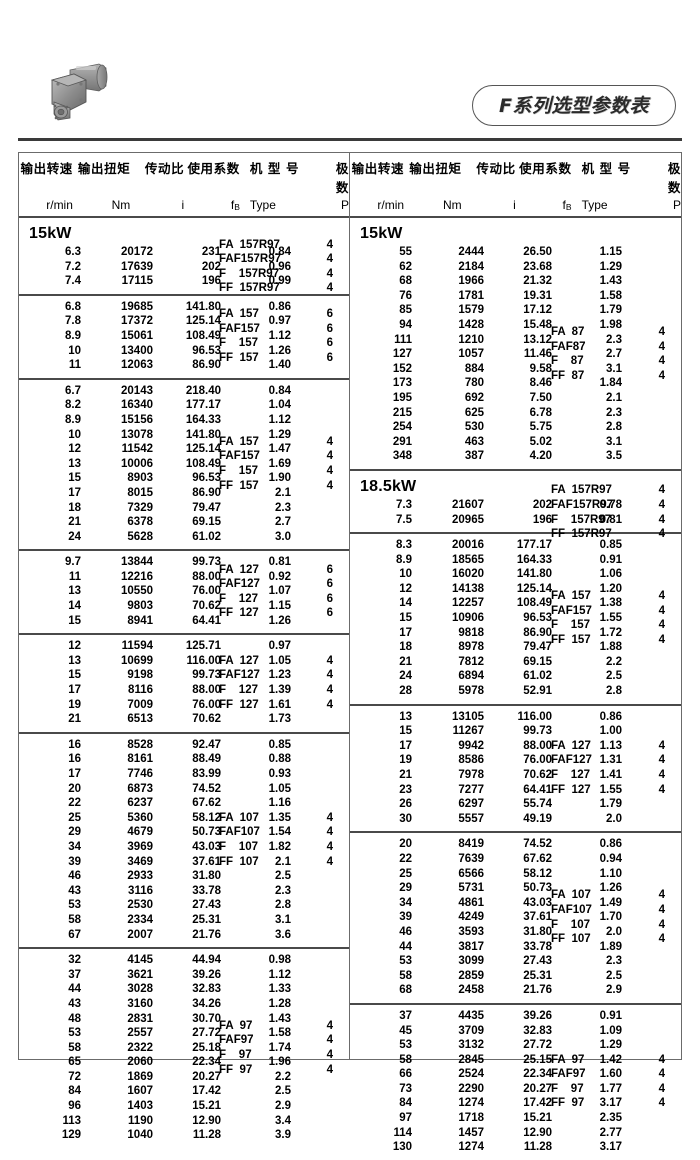 The height and width of the screenshot is (1160, 700). What do you see at coordinates (184, 876) in the screenshot?
I see `table-row: 46 2933 31.80 2.5` at bounding box center [184, 876].